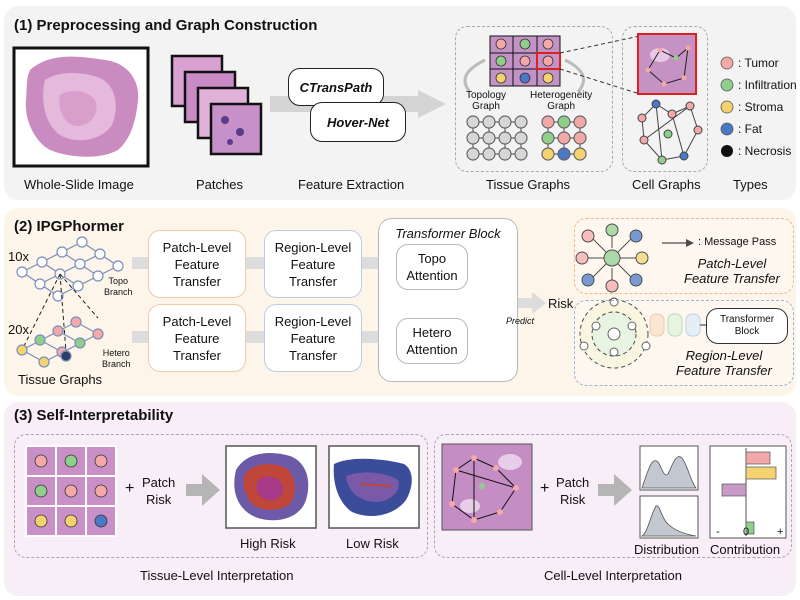  Describe the element at coordinates (761, 473) in the screenshot. I see `contribution-bar-stroma` at that location.